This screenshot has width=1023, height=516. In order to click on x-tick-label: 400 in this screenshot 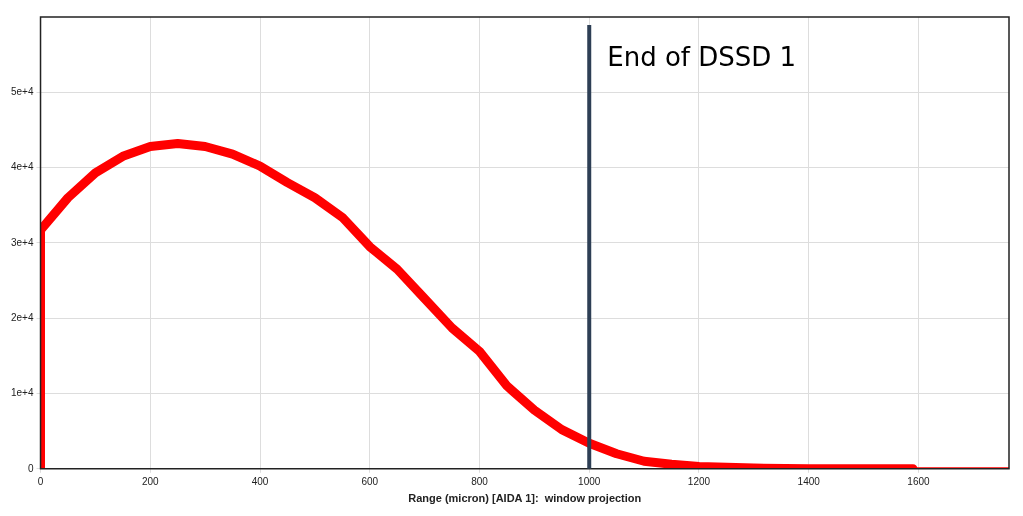, I will do `click(260, 481)`.